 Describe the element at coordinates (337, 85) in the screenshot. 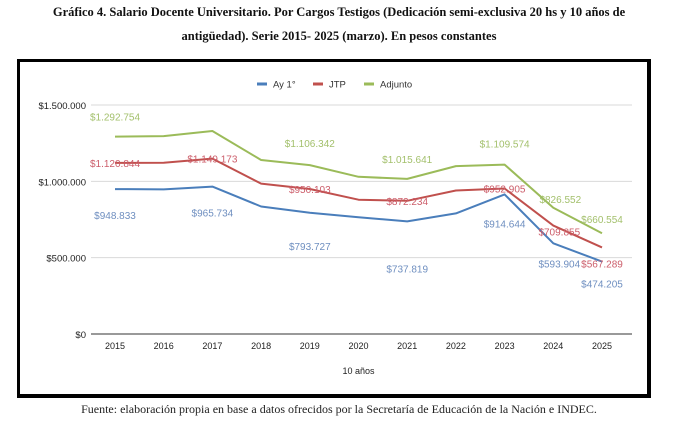

I see `legend-label: JTP` at that location.